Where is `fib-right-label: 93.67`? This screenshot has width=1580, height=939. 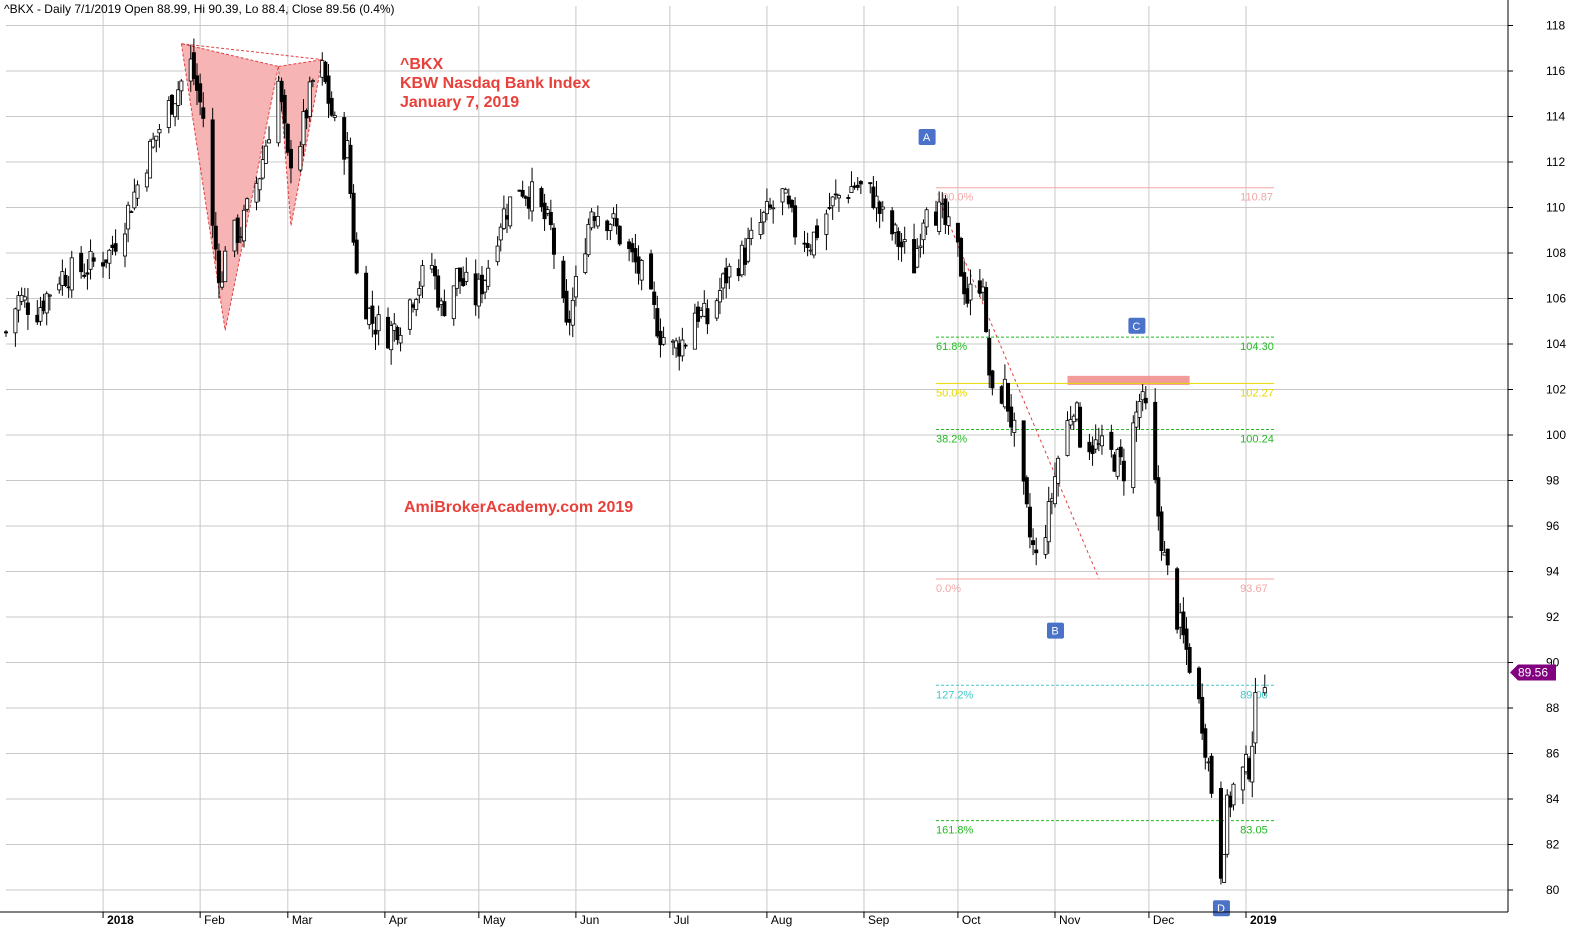
fib-right-label: 93.67 is located at coordinates (1254, 589).